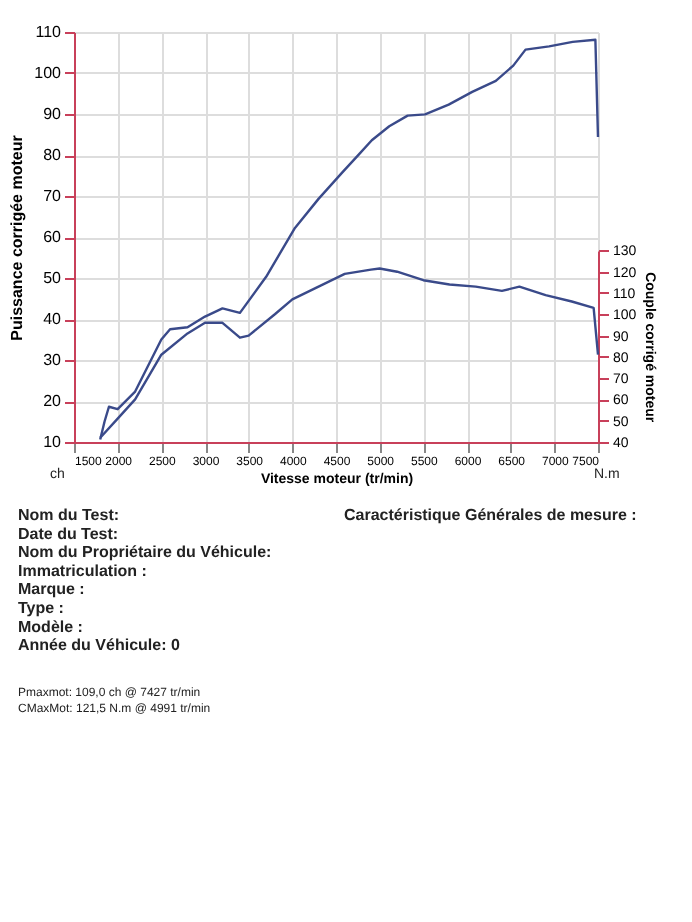 The image size is (692, 922). Describe the element at coordinates (99, 645) in the screenshot. I see `text: Année du Véhicule: 0` at that location.